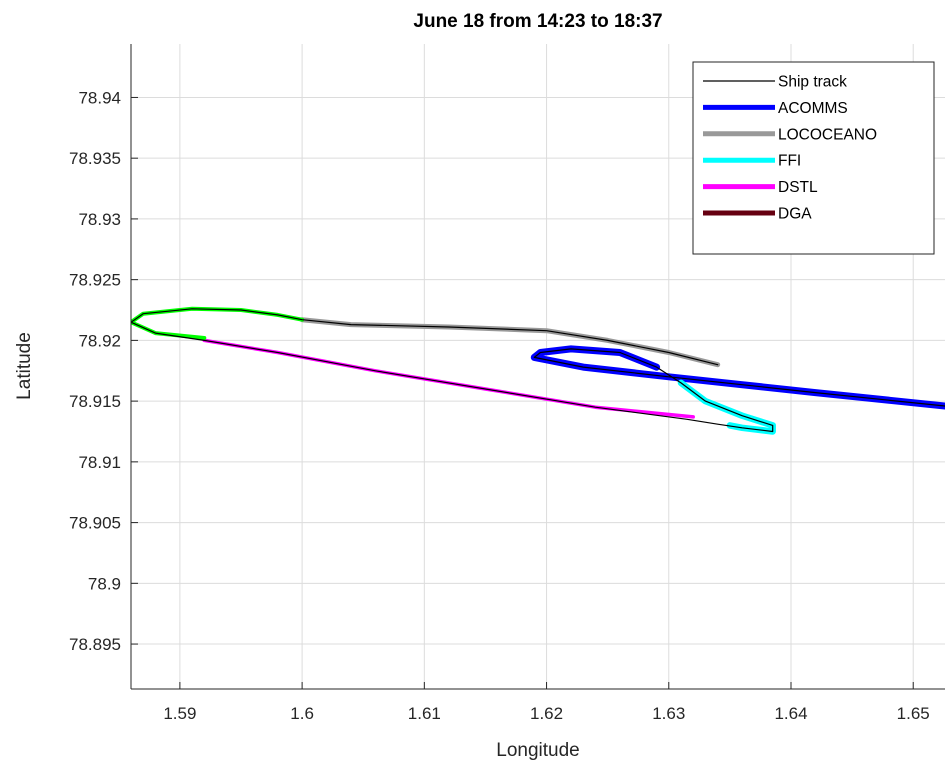  Describe the element at coordinates (99, 97) in the screenshot. I see `y-tick-label: 78.94` at that location.